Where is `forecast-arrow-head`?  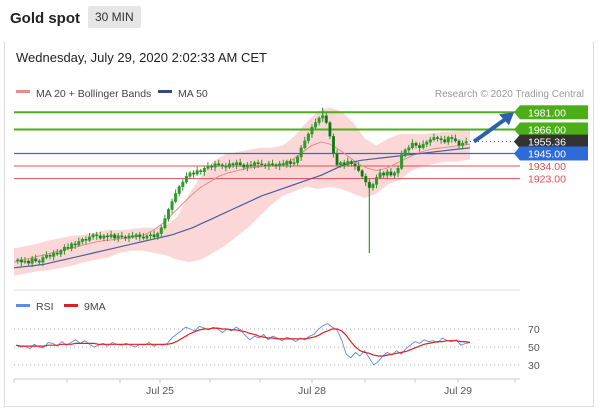 forecast-arrow-head is located at coordinates (506, 119).